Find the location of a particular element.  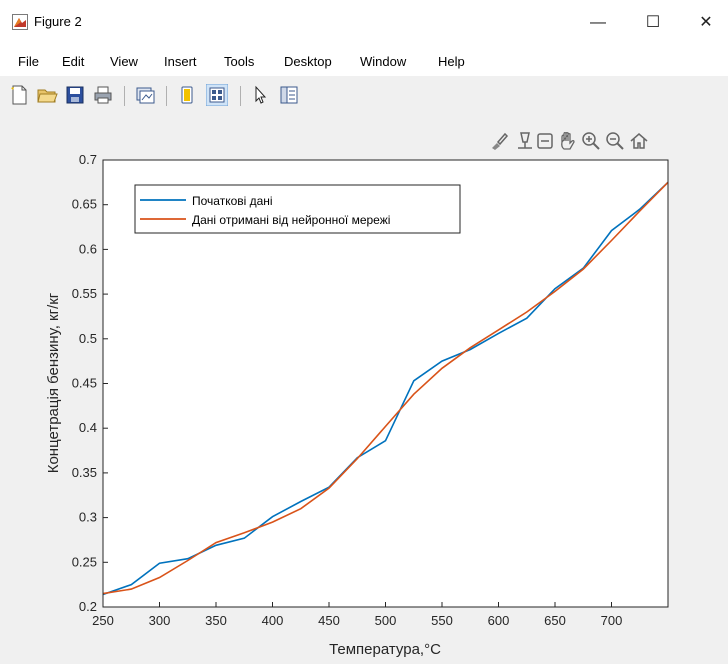

zoom-out-icon is located at coordinates (615, 141).